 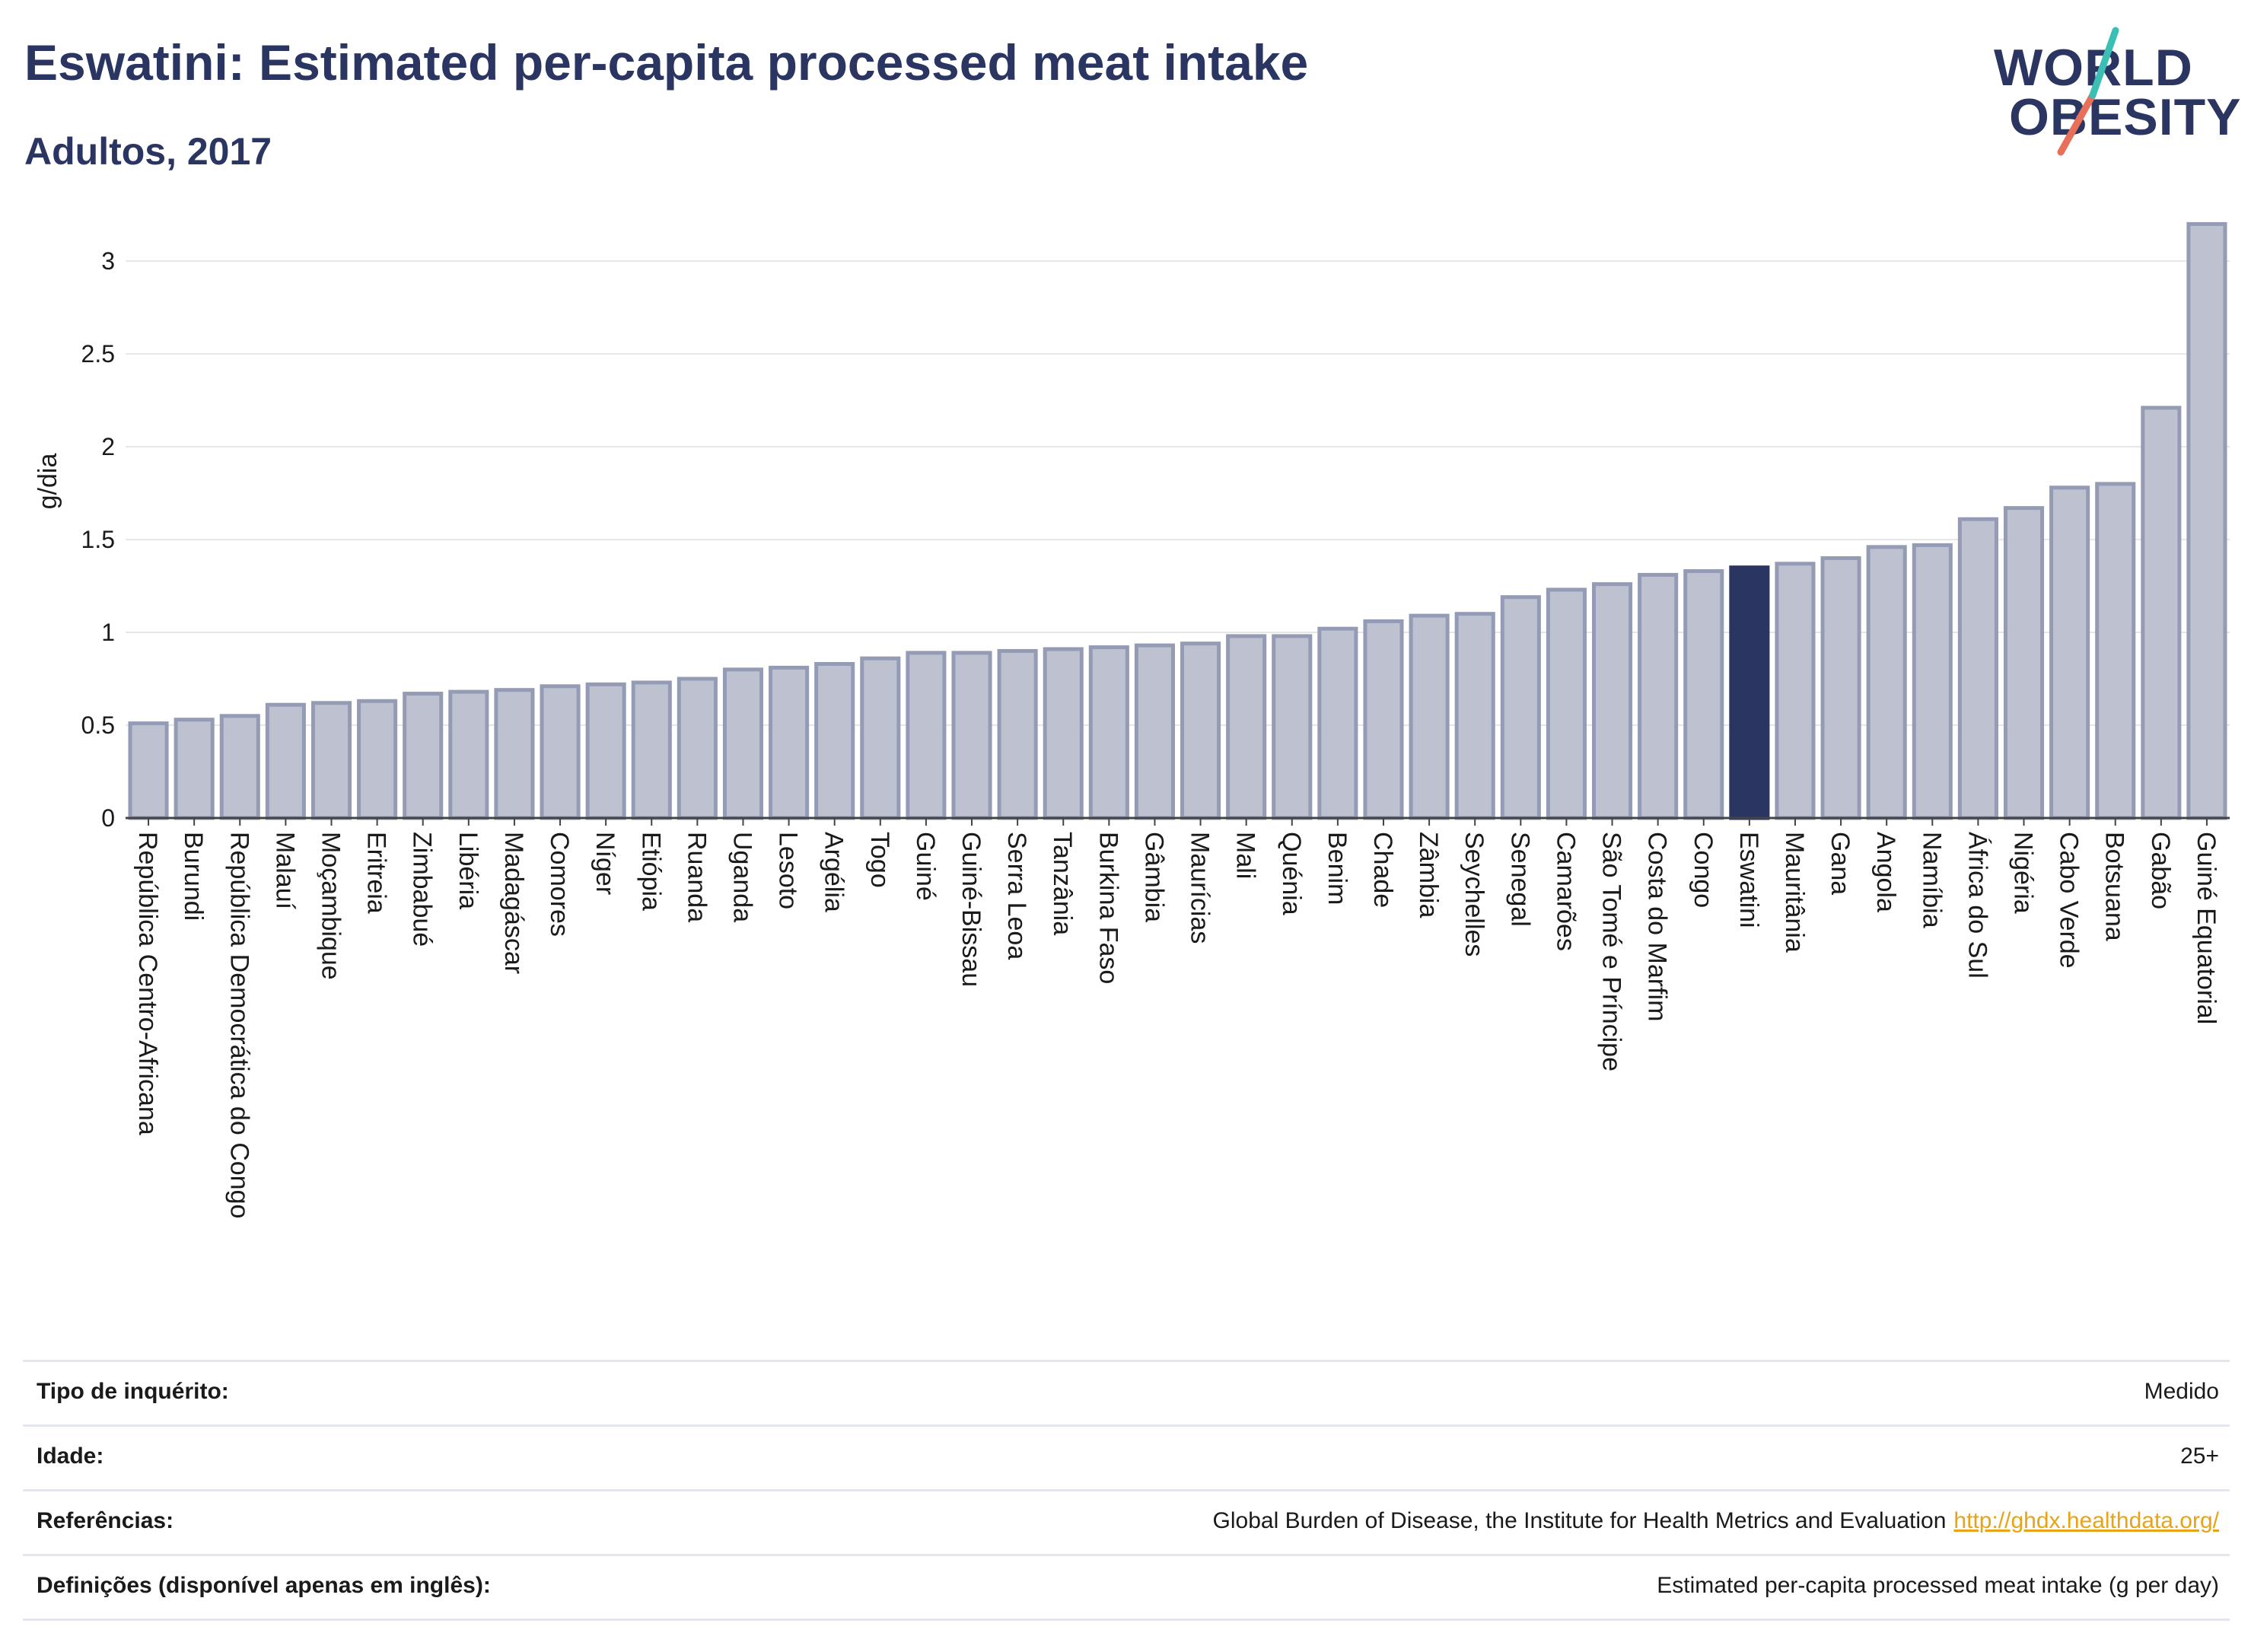 I want to click on age-label: Idade:, so click(x=70, y=1456).